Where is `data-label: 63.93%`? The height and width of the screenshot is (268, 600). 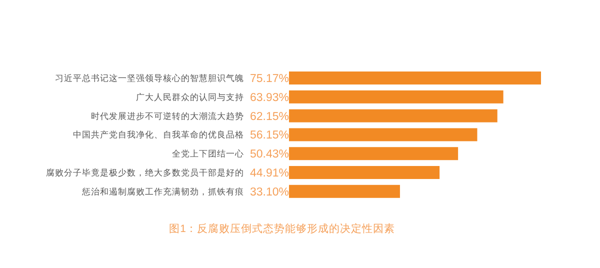 data-label: 63.93% is located at coordinates (270, 98).